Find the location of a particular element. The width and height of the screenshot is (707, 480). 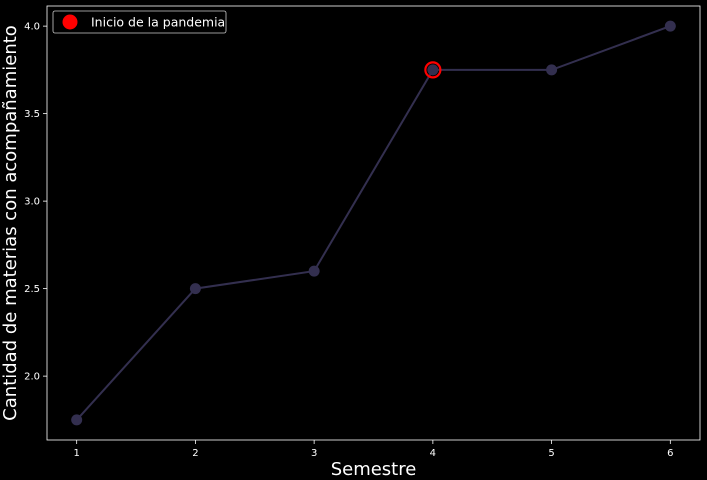

y-tick-label: 3.0 is located at coordinates (32, 202).